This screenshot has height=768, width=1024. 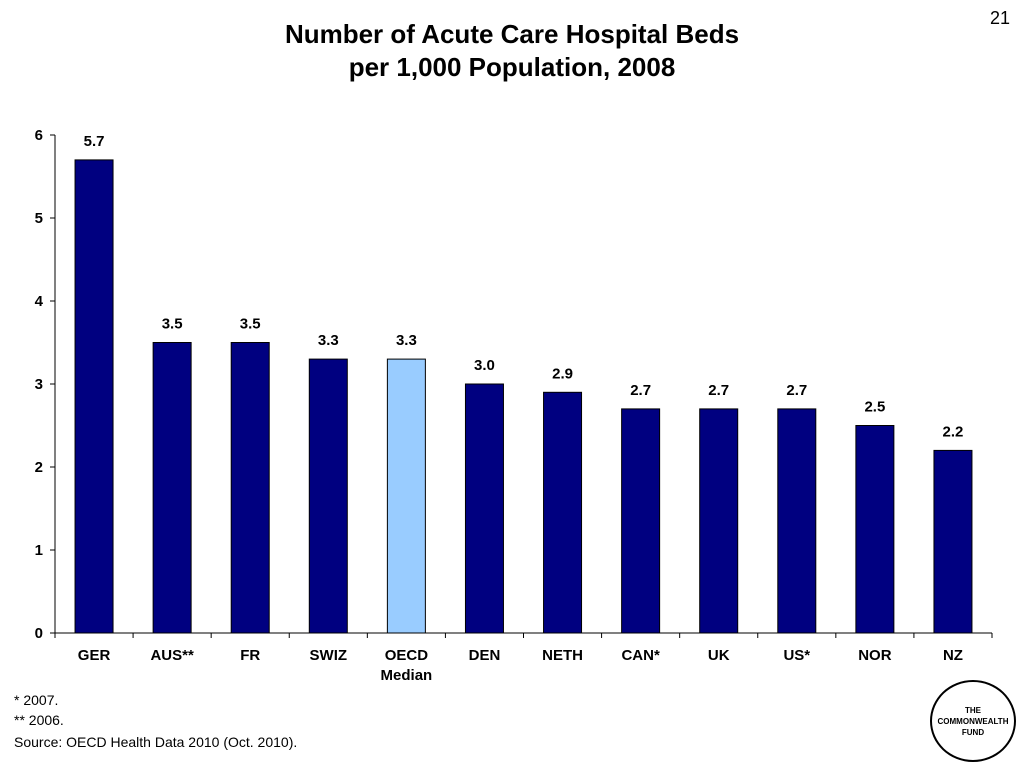 What do you see at coordinates (39, 633) in the screenshot?
I see `y-tick-label: 0` at bounding box center [39, 633].